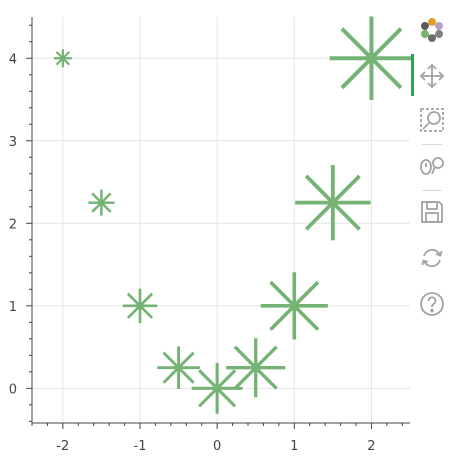  What do you see at coordinates (432, 120) in the screenshot?
I see `box-zoom-icon` at bounding box center [432, 120].